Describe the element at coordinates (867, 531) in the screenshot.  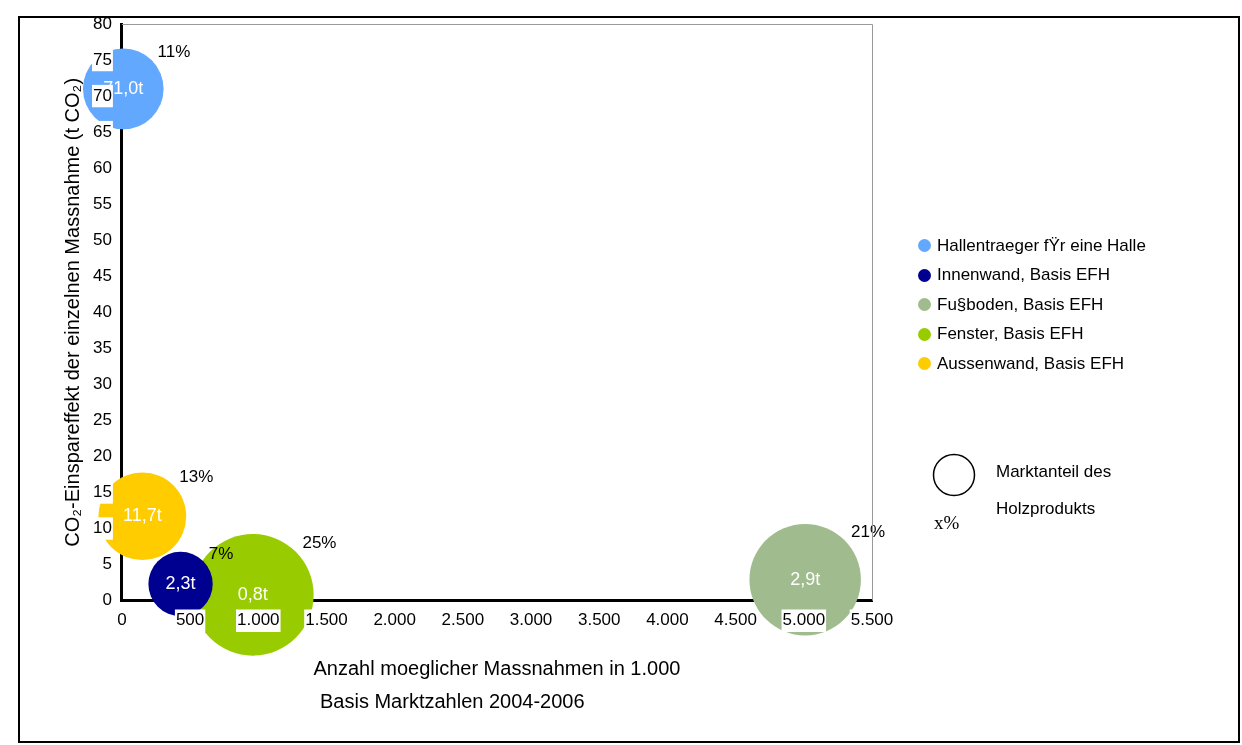
I see `annotation: 21%` at that location.